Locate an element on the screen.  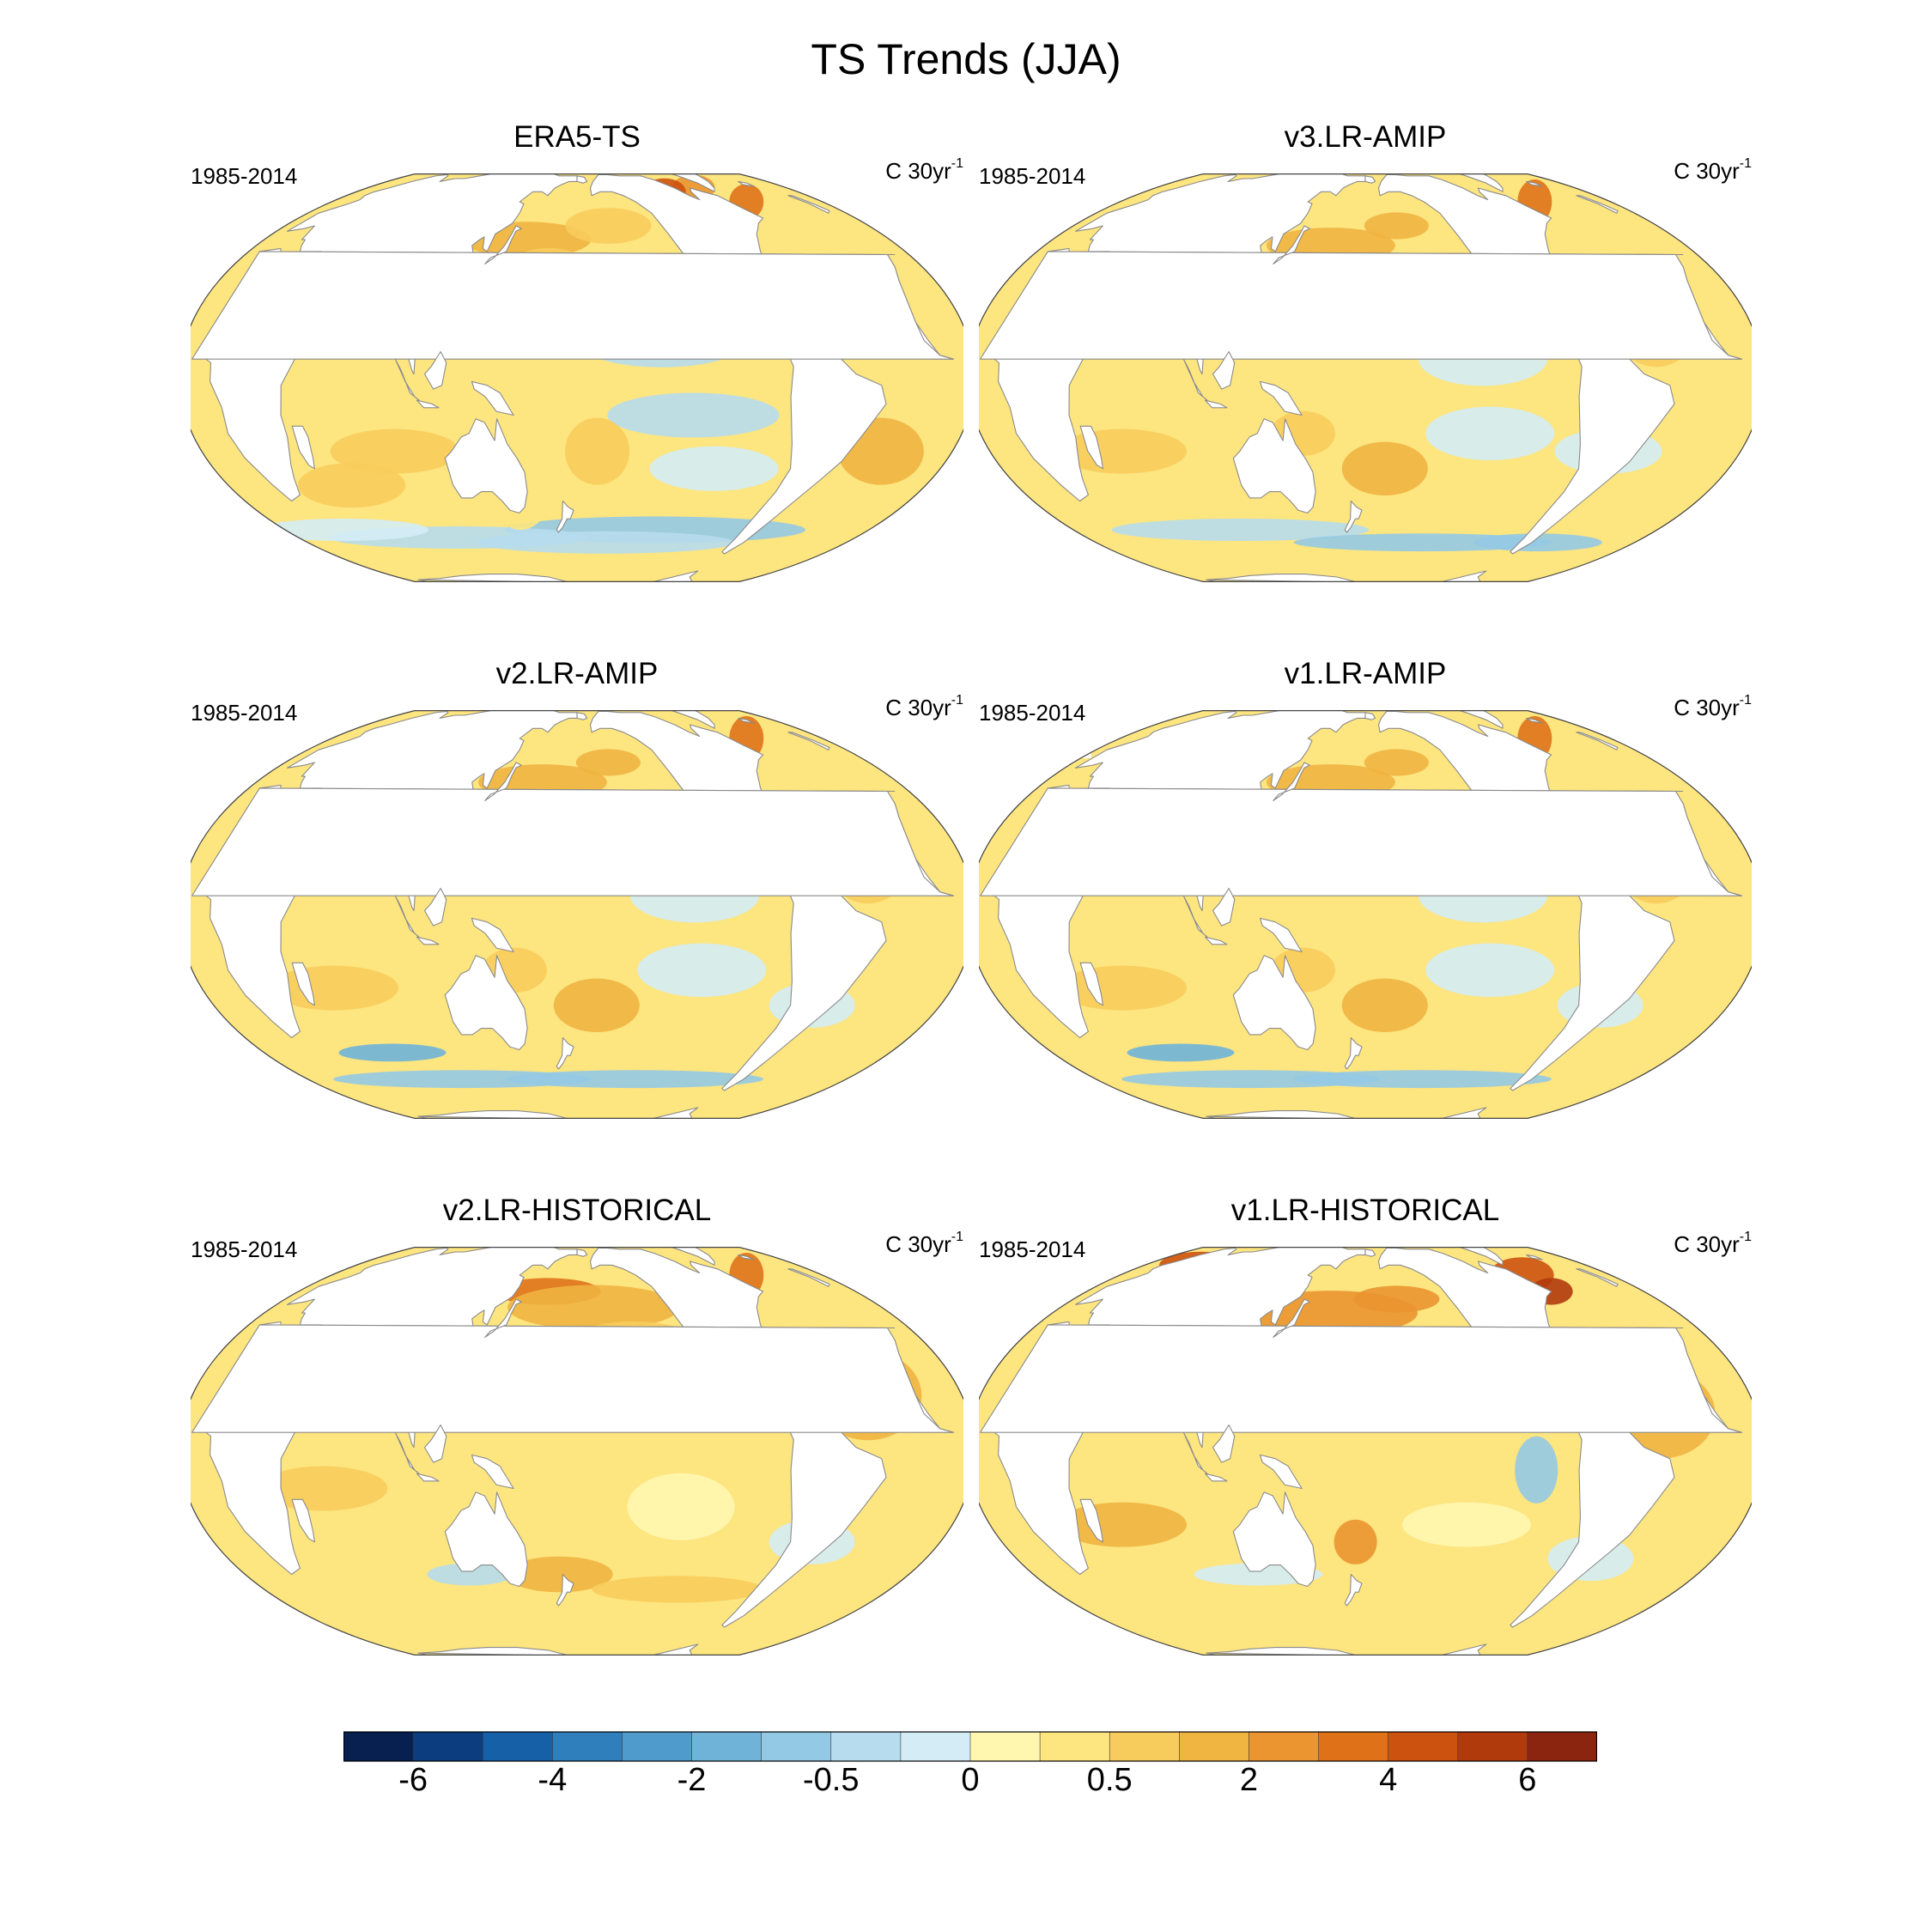
panel-title: v2.LR-HISTORICAL is located at coordinates (577, 1210).